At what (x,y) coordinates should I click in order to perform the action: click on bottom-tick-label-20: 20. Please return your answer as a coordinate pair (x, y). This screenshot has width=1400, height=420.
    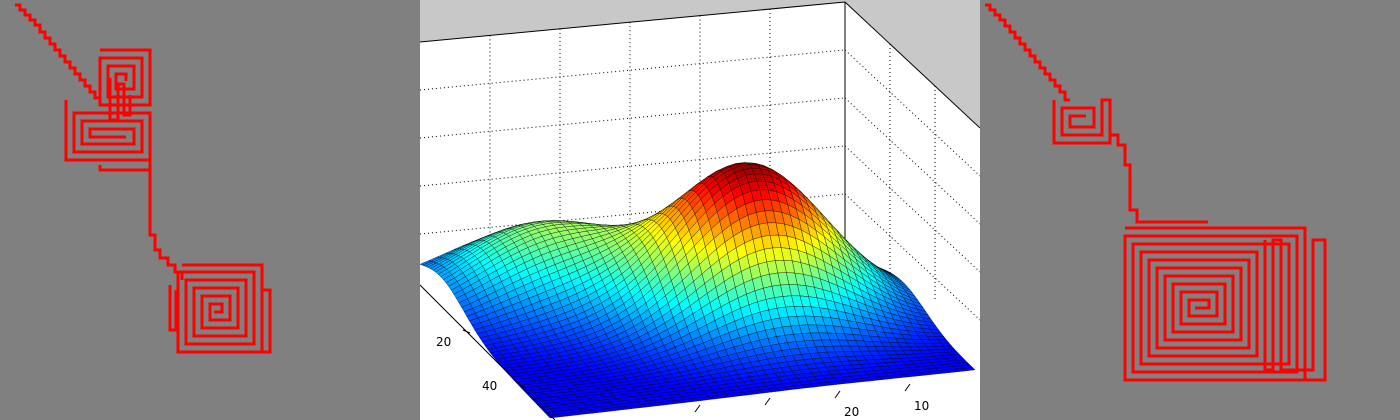
    Looking at the image, I should click on (851, 412).